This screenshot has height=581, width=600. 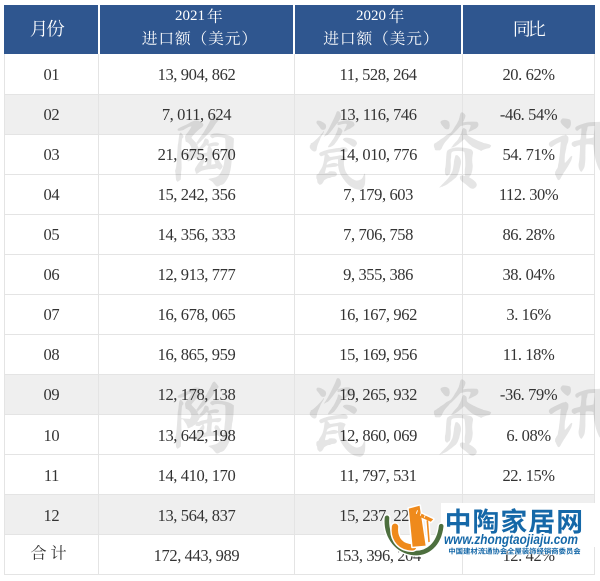 I want to click on svg-text: www.zhongtaojiaju.com, so click(x=511, y=539).